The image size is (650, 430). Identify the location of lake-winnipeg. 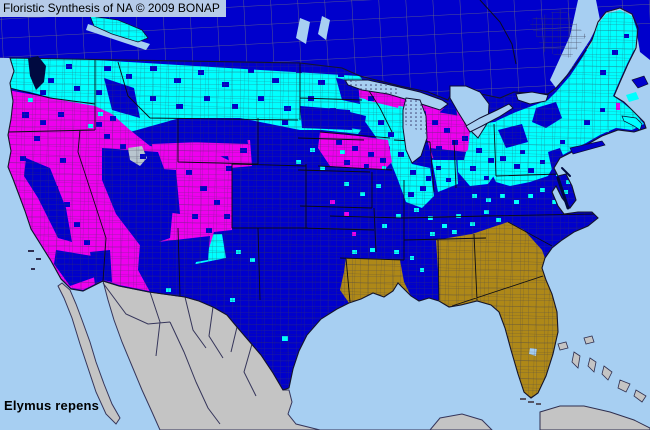
(303, 31).